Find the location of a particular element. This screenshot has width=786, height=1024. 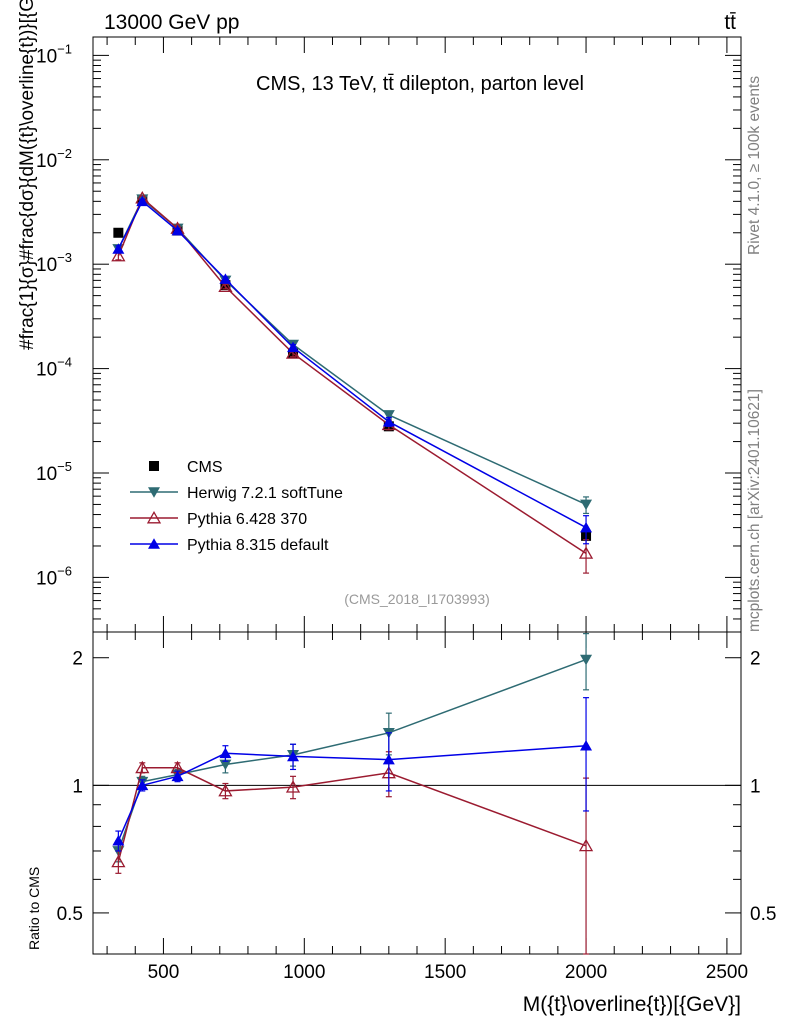

legend-item: Pythia 8.315 default is located at coordinates (229, 545).